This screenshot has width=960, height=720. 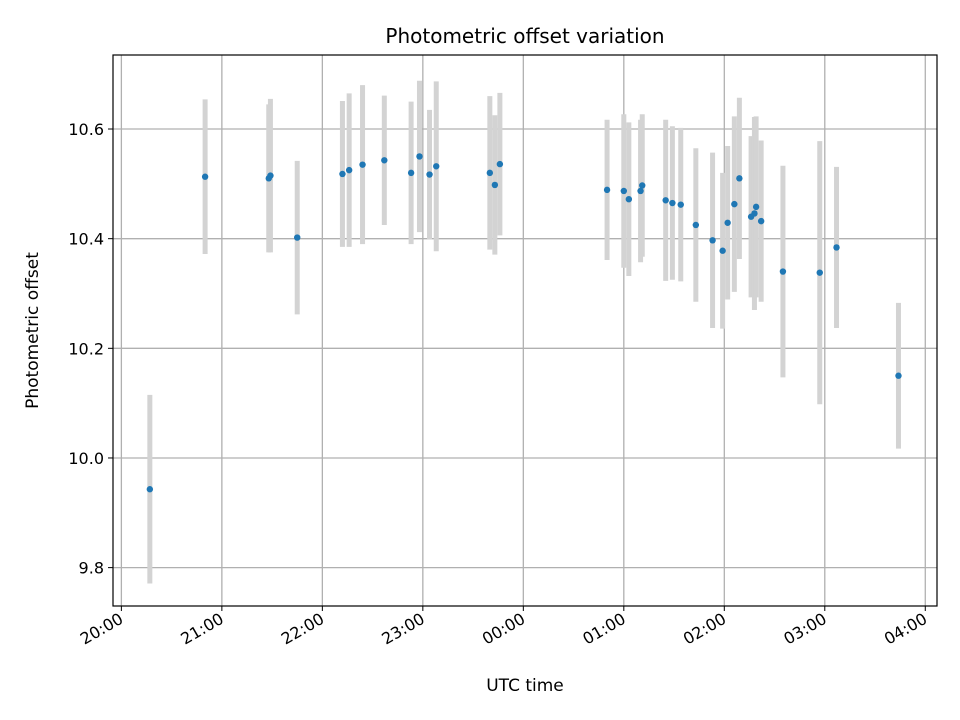 What do you see at coordinates (704, 629) in the screenshot?
I see `x-tick-label: 02:00` at bounding box center [704, 629].